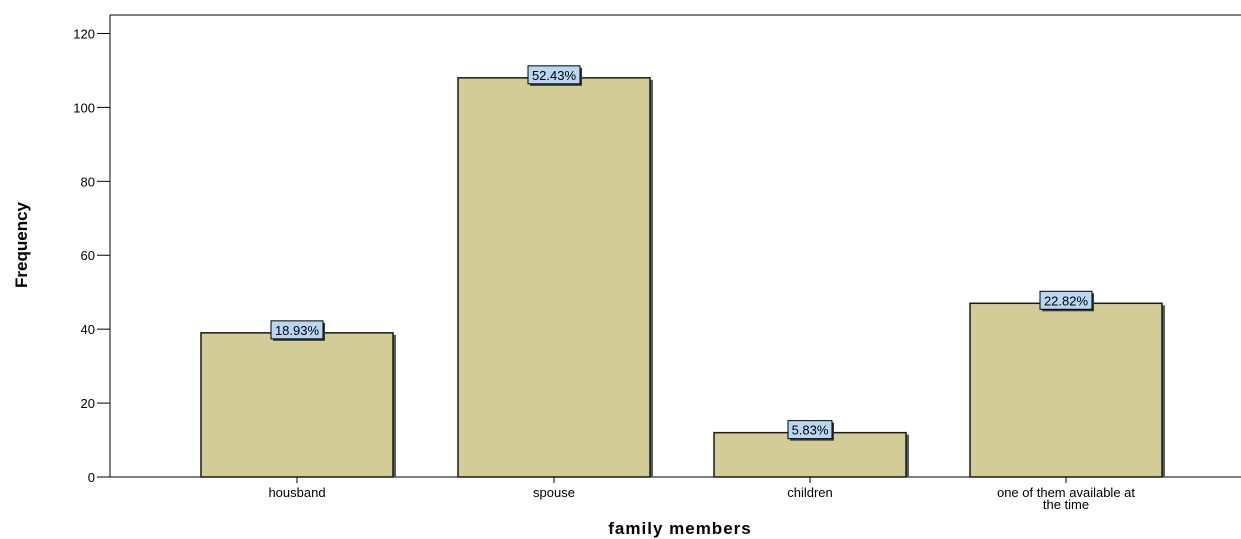  What do you see at coordinates (84, 33) in the screenshot?
I see `y-tick-label: 120` at bounding box center [84, 33].